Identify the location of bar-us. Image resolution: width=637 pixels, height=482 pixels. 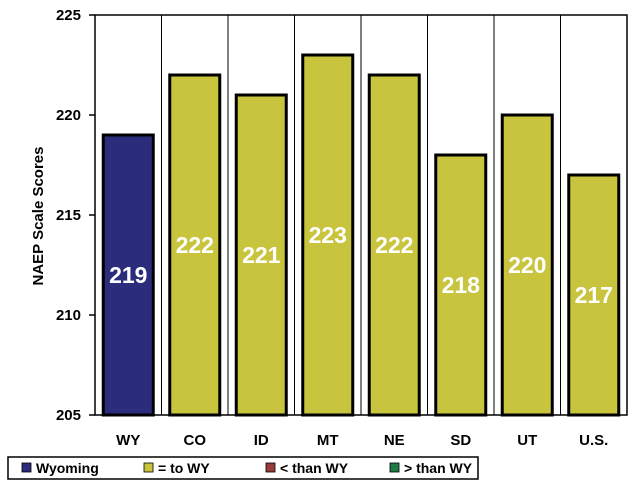
(594, 295).